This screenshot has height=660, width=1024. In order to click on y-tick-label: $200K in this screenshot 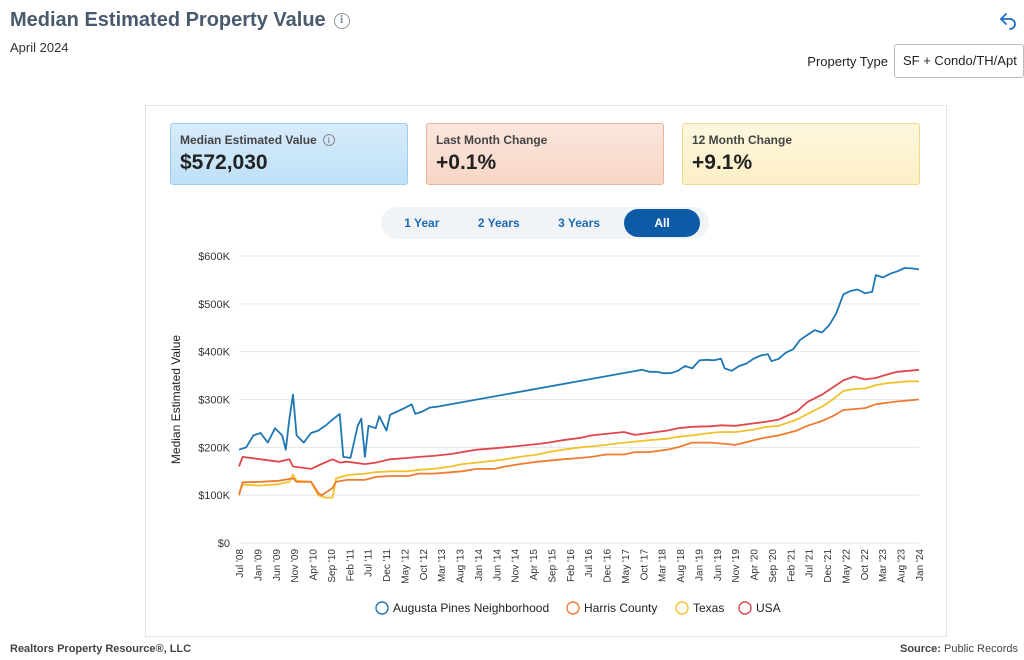, I will do `click(214, 448)`.